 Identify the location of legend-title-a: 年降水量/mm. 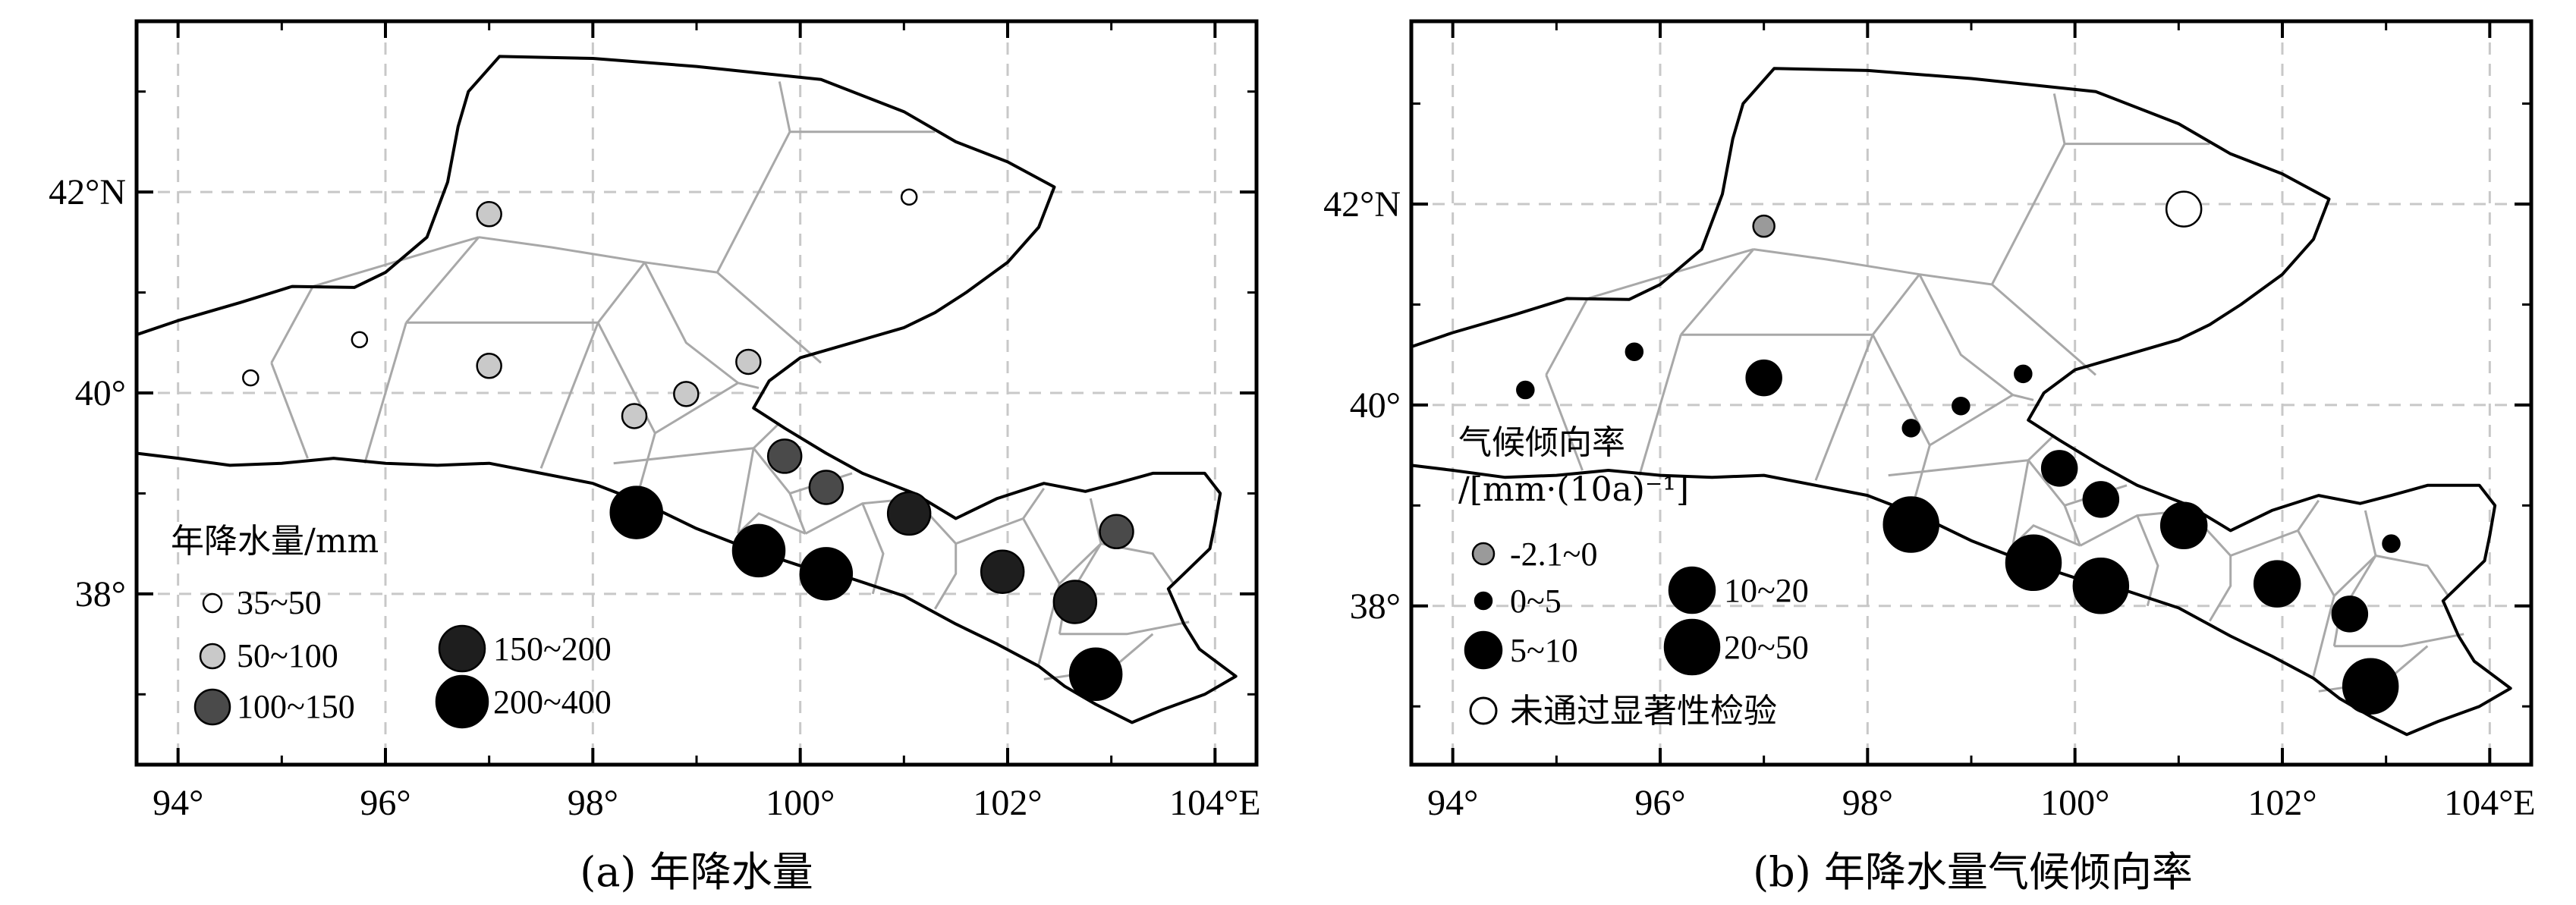
(275, 541).